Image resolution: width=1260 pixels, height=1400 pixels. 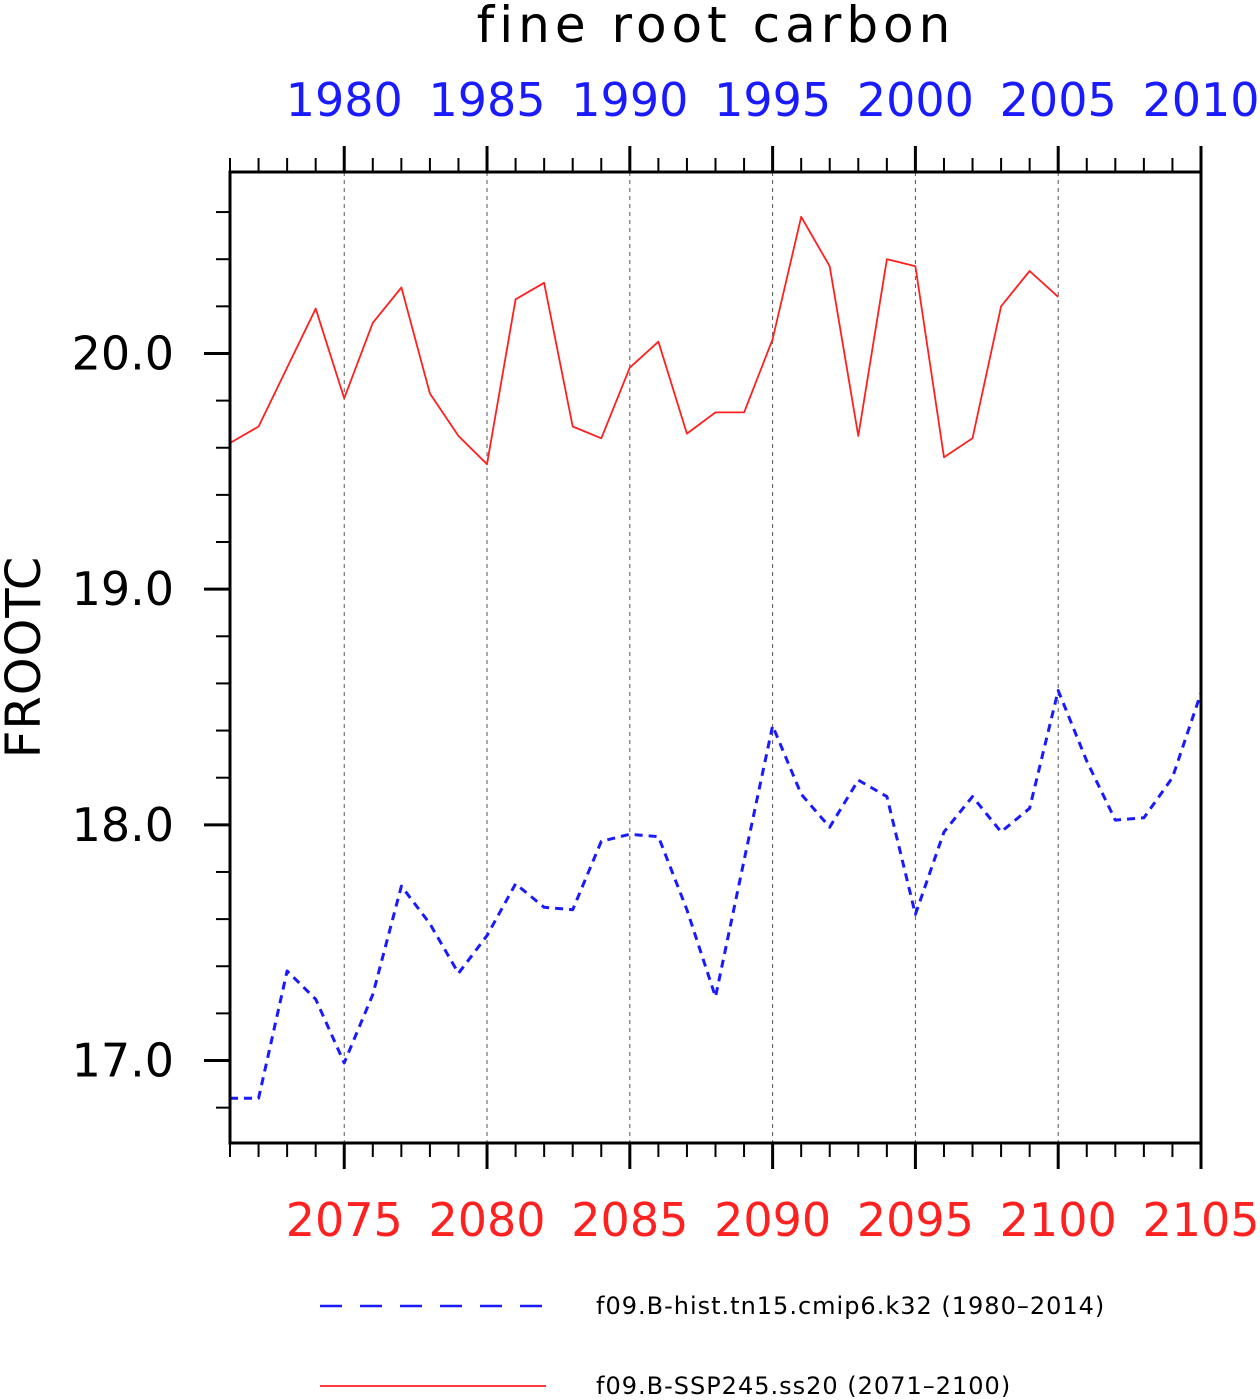 I want to click on x-top-tick-label: 1985, so click(x=486, y=100).